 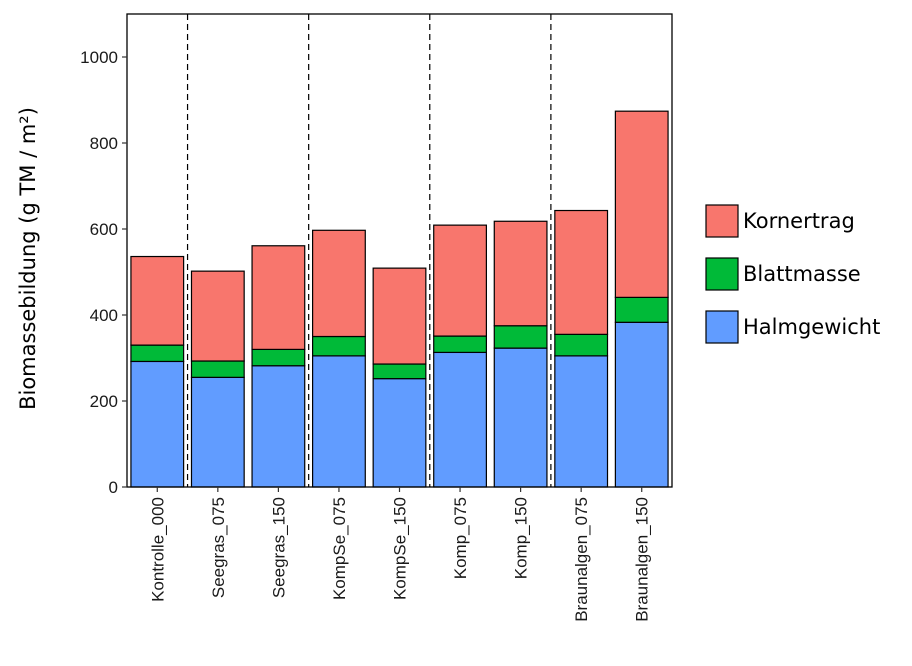 I want to click on y-tick-label: 200, so click(x=104, y=401).